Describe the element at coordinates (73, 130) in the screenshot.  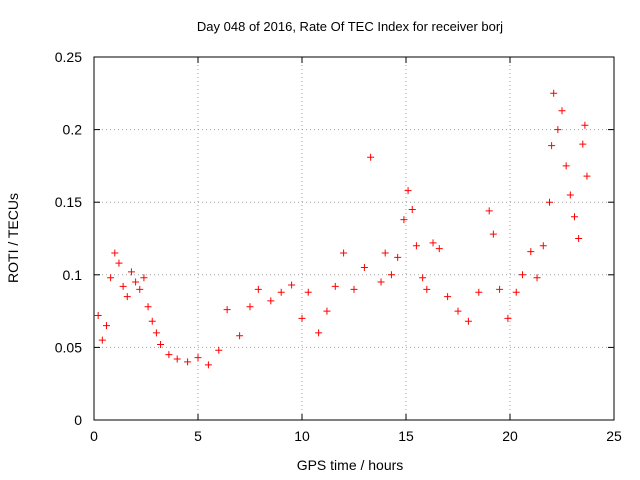
I see `y-tick-label: 0.2` at that location.